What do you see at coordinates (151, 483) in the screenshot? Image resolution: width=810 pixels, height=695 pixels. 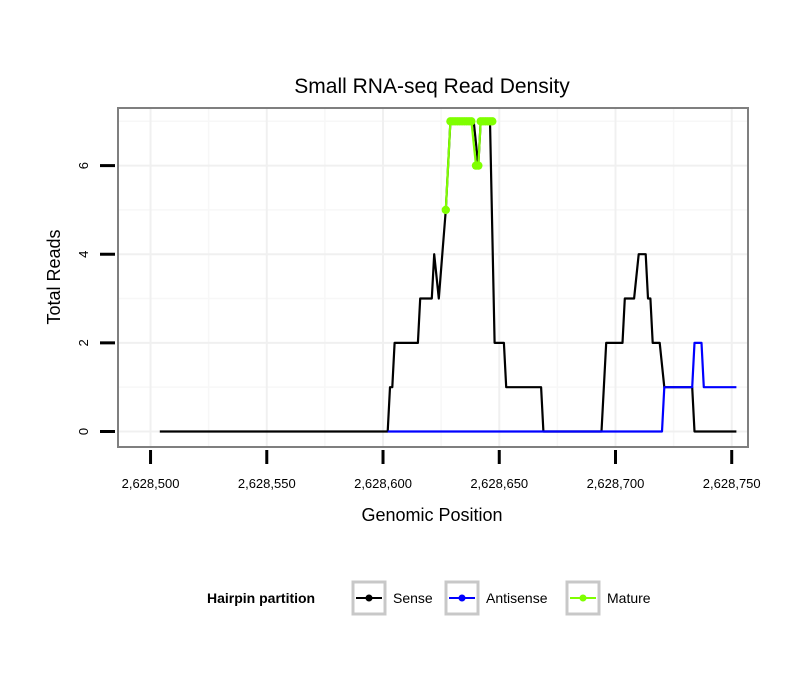 I see `x-tick-label: 2,628,500` at bounding box center [151, 483].